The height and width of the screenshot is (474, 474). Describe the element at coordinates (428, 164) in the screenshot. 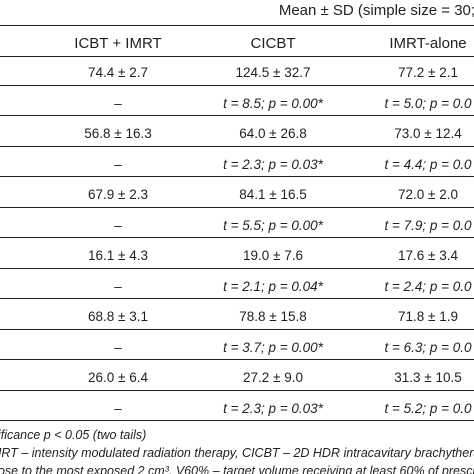

I see `table-cell: t = 4.4; p = 0.0` at that location.